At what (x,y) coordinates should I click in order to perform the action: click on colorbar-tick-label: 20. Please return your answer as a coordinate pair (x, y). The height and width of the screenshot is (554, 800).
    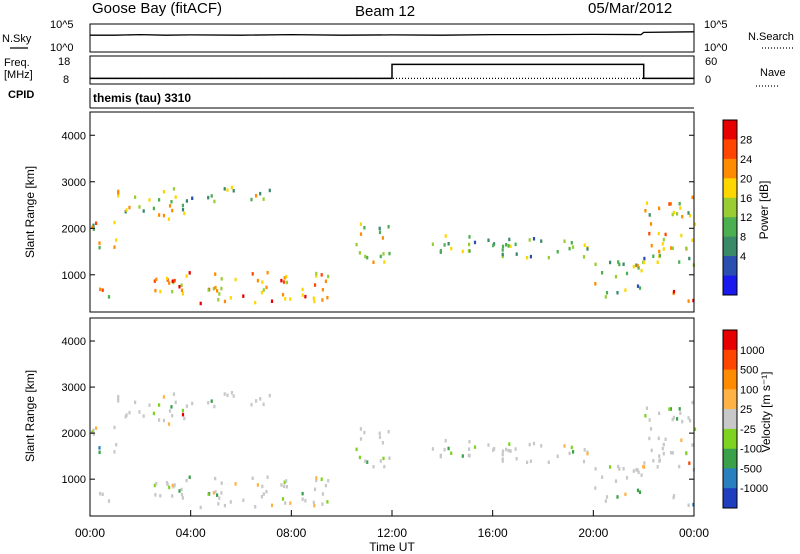
    Looking at the image, I should click on (746, 179).